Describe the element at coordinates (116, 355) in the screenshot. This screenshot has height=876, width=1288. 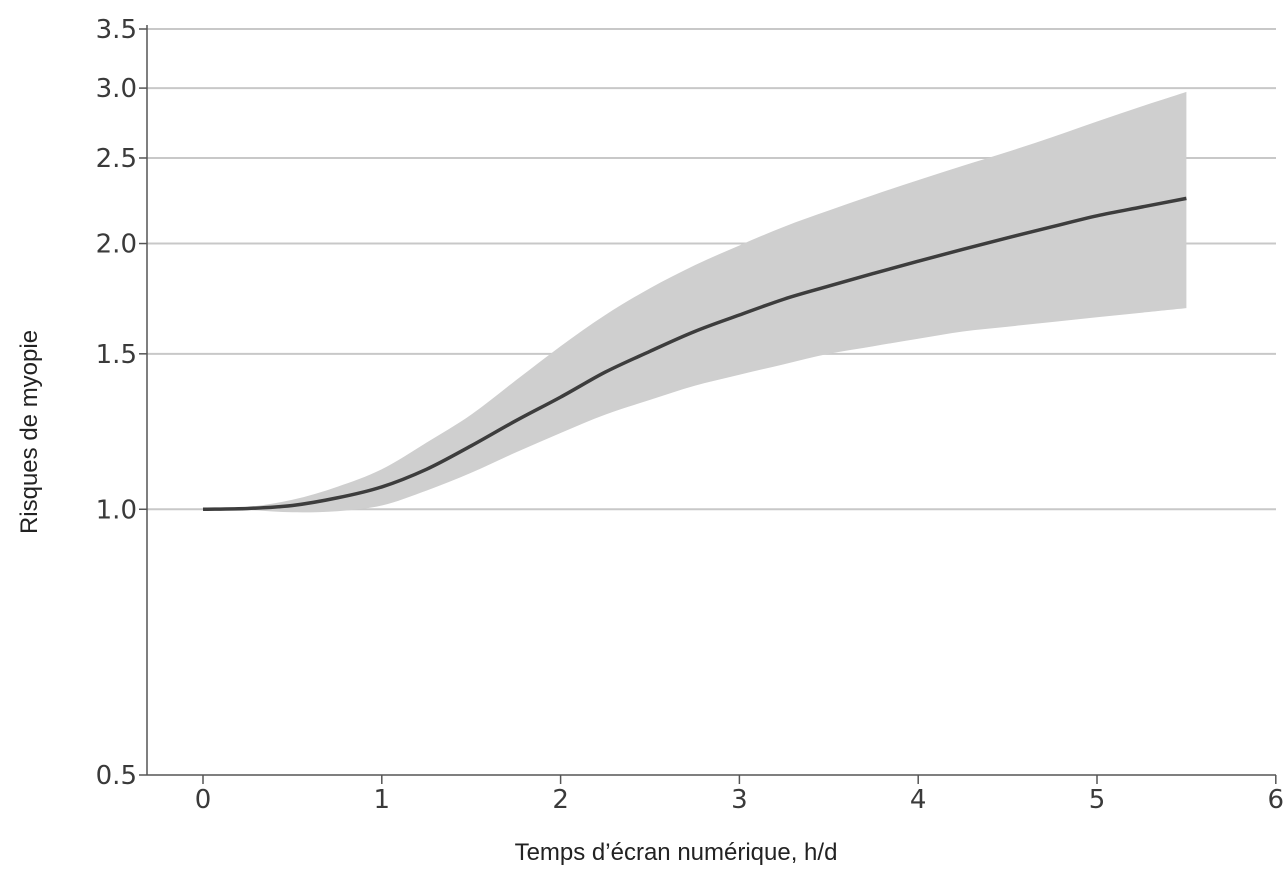
I see `y-tick-label: 1.5` at that location.